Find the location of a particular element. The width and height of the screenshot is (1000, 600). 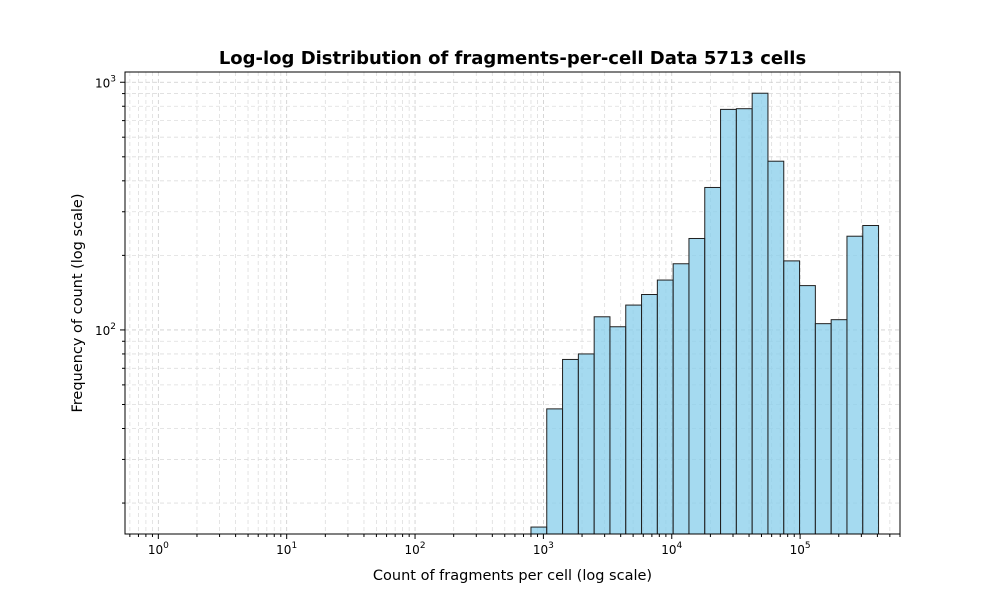

x-tick-label: 10³ is located at coordinates (543, 549).